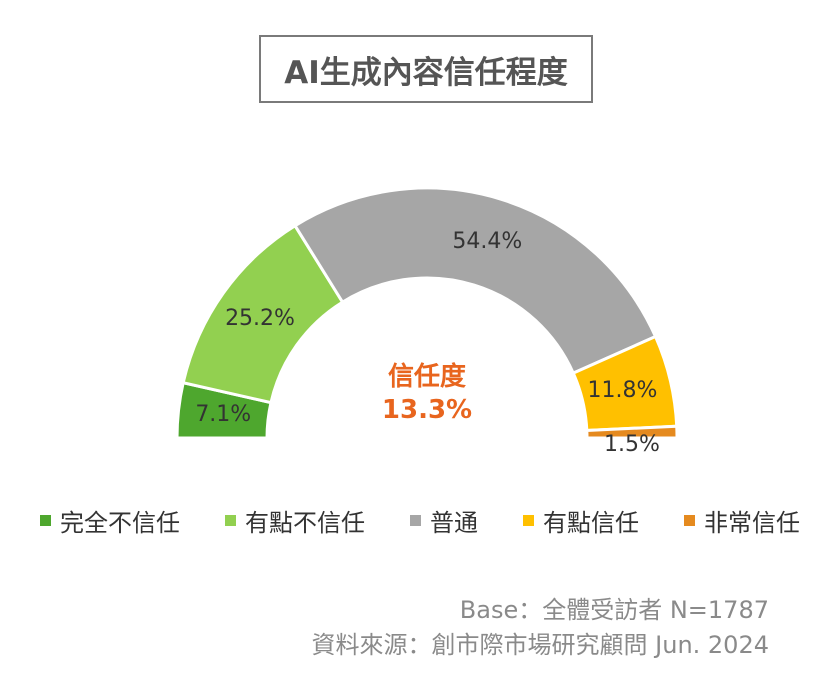 This screenshot has width=817, height=678. I want to click on legend: 完全不信任 有點不信任 普通 有點信任 非常信任, so click(420, 520).